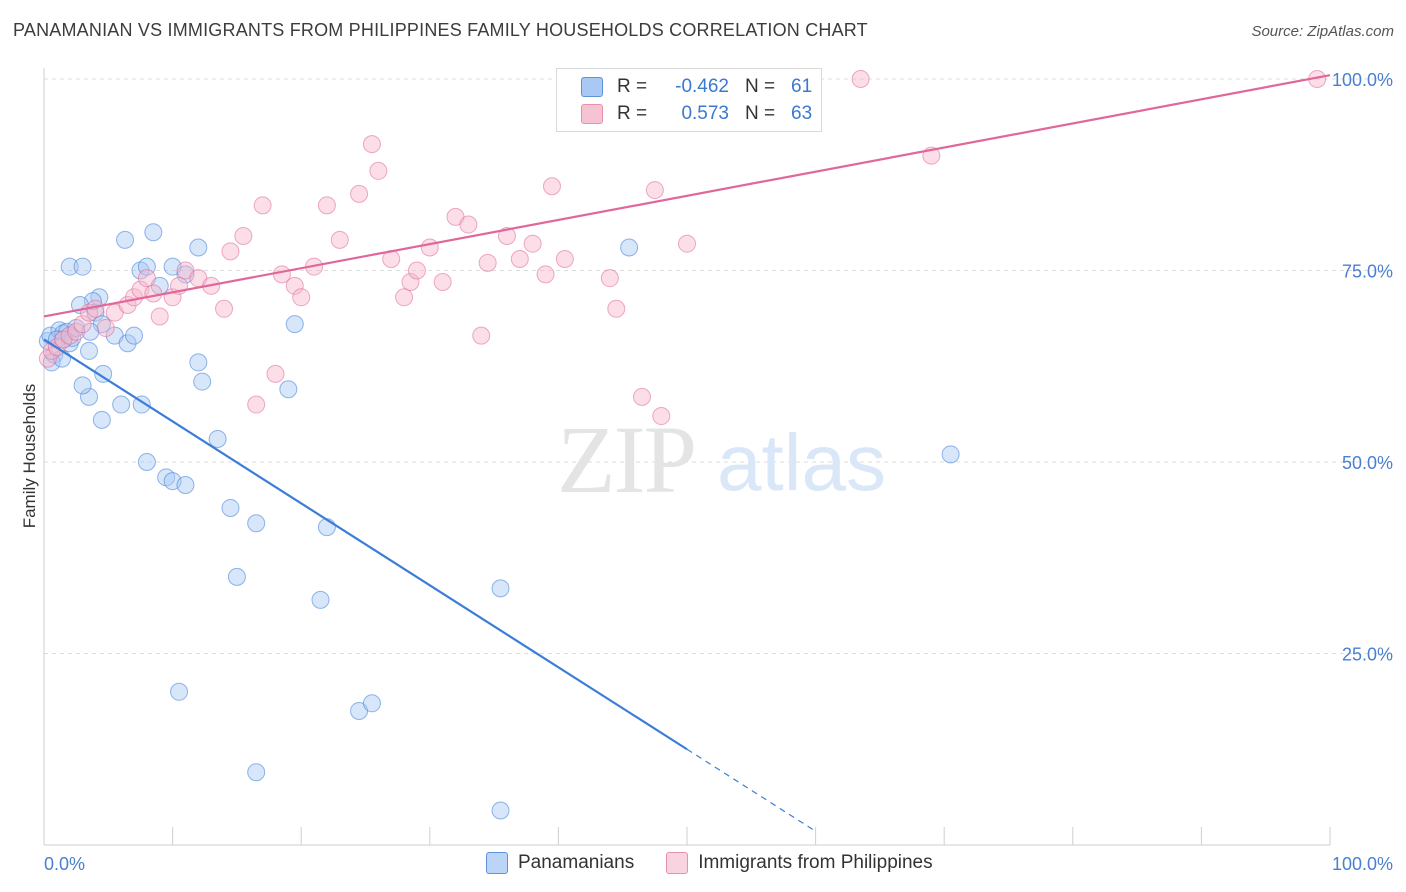  Describe the element at coordinates (64, 864) in the screenshot. I see `x-tick-label: 0.0%` at that location.